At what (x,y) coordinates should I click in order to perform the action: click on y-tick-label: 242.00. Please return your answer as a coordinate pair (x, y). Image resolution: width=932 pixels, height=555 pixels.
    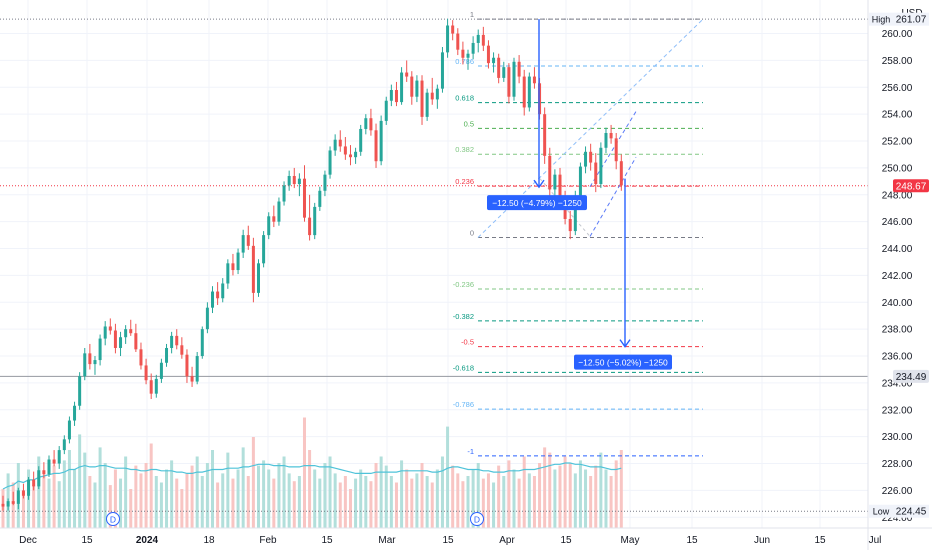
    Looking at the image, I should click on (897, 276).